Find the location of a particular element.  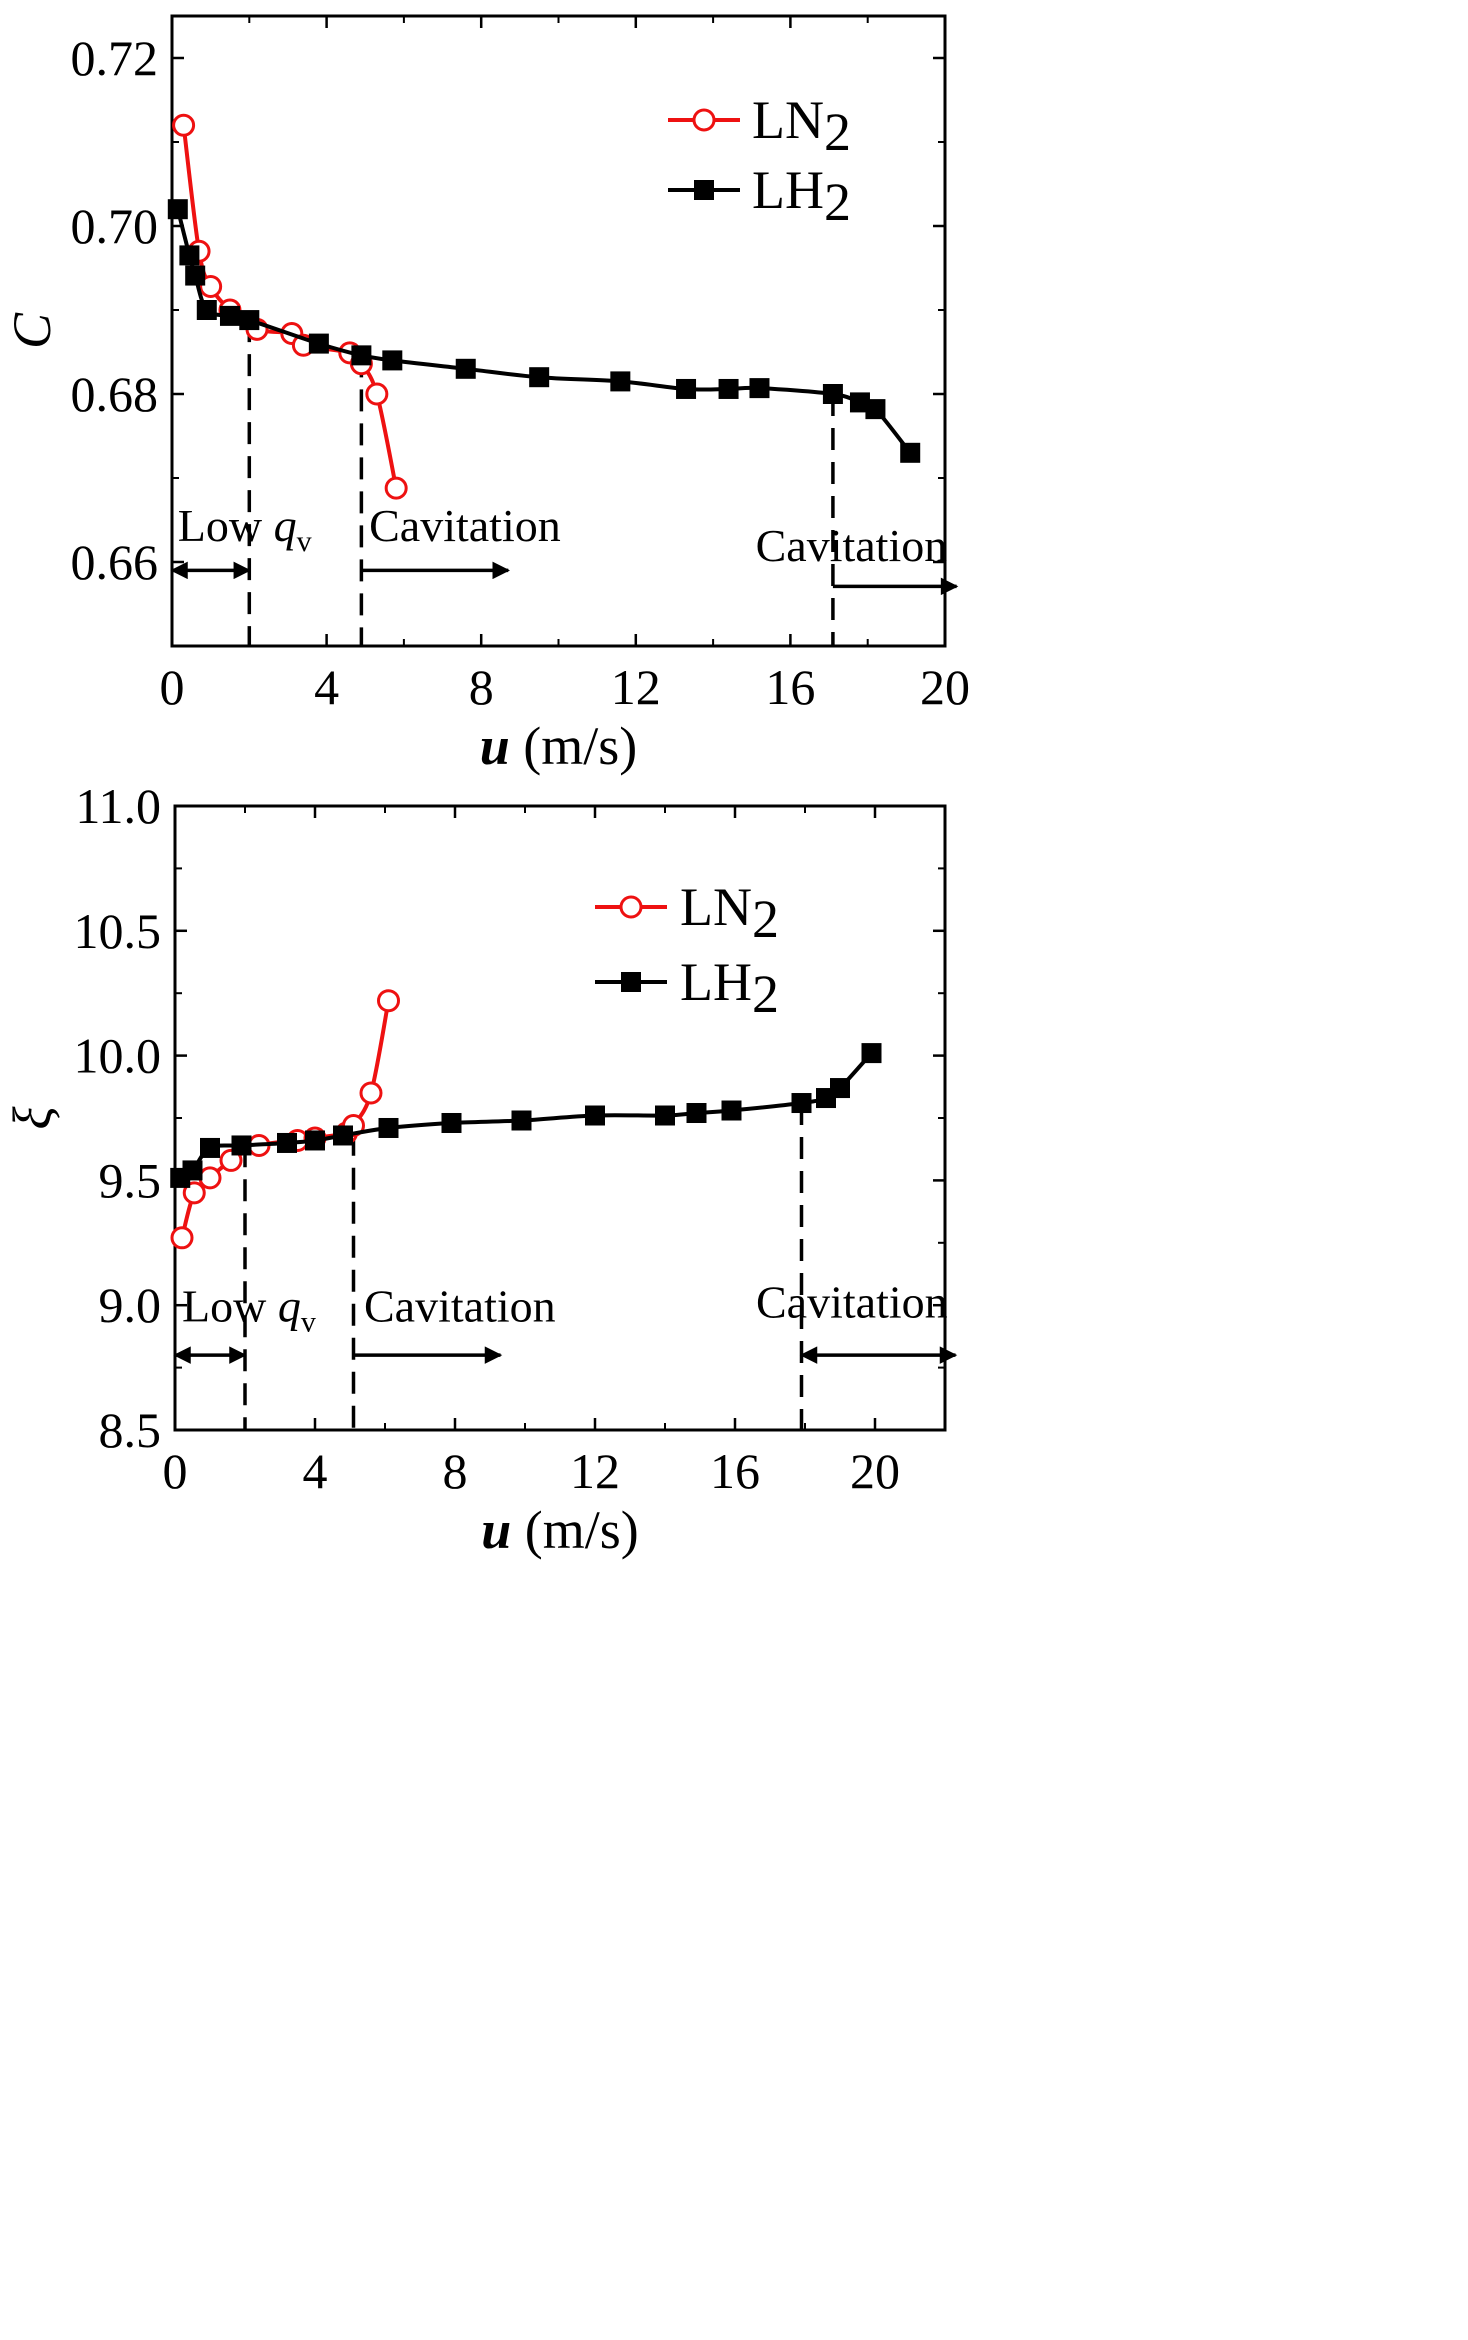

series-LN2 is located at coordinates (285, 1119).